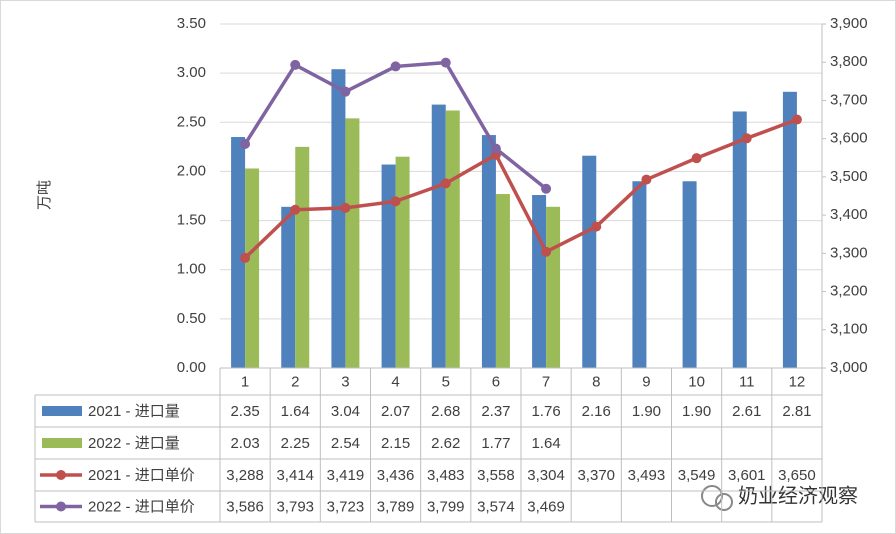 The height and width of the screenshot is (534, 896). Describe the element at coordinates (295, 381) in the screenshot. I see `x-tick-label: 2` at that location.